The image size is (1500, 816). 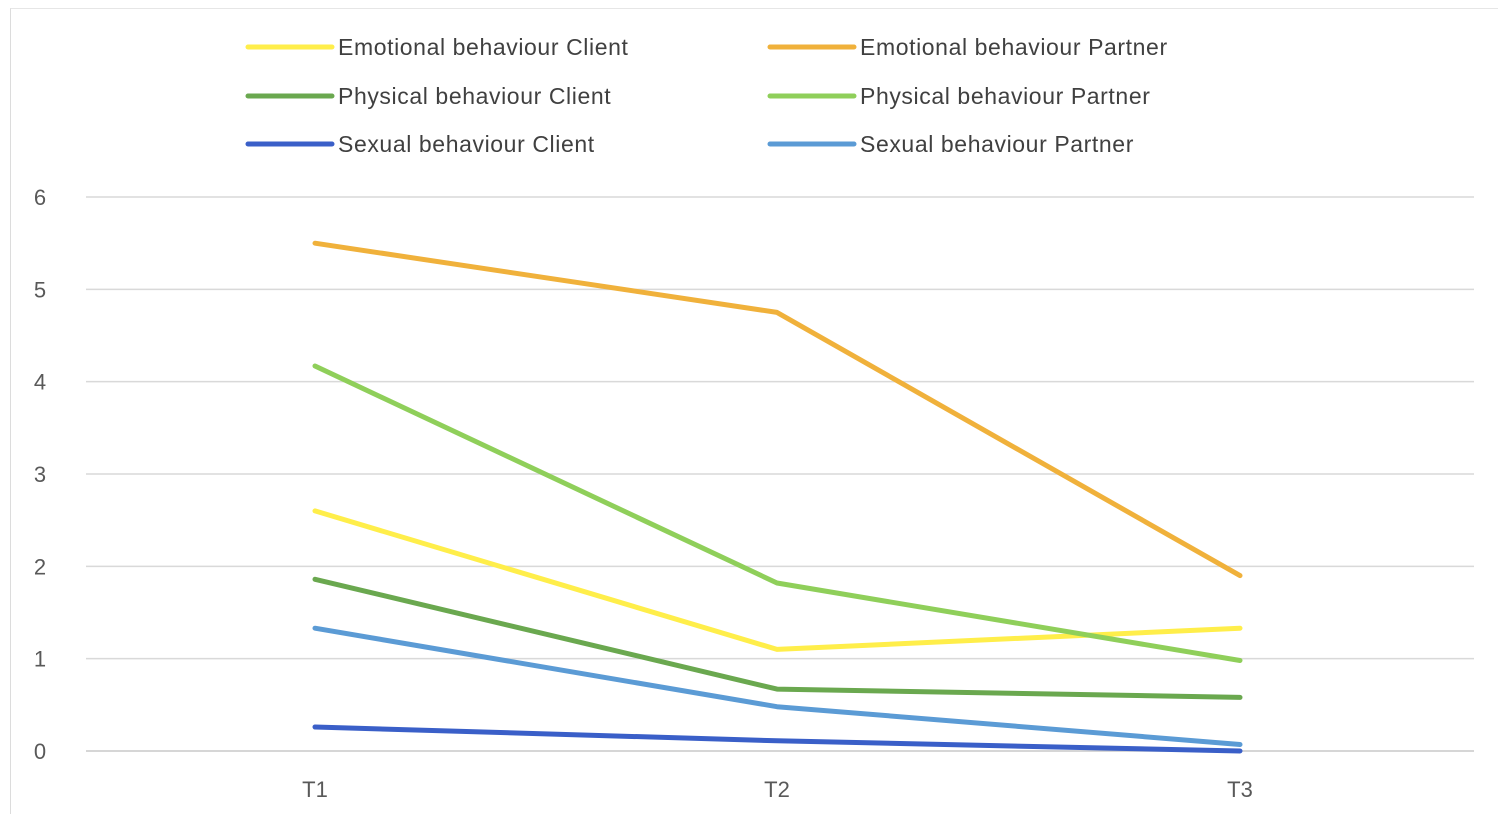 What do you see at coordinates (483, 47) in the screenshot?
I see `legend-entry-label: Emotional behaviour Client` at bounding box center [483, 47].